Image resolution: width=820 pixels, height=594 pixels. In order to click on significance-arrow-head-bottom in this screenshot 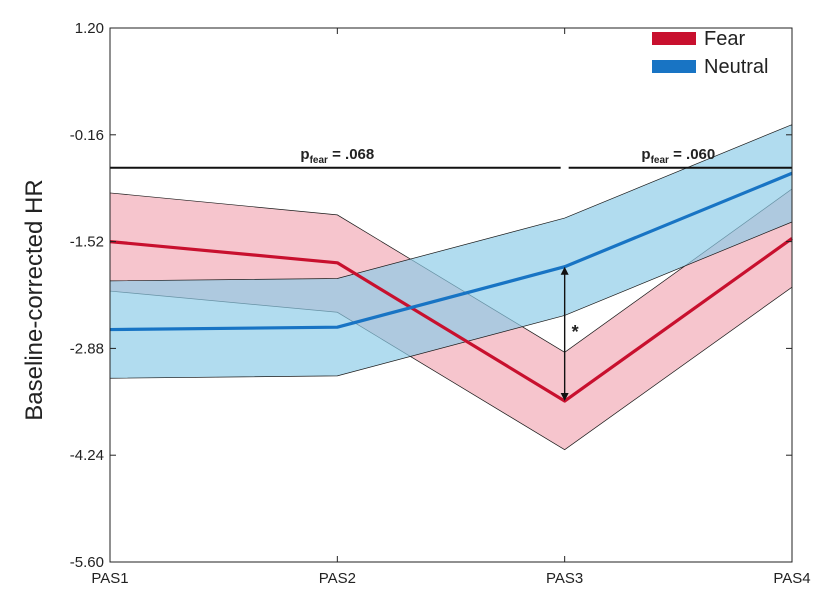, I will do `click(564, 397)`.